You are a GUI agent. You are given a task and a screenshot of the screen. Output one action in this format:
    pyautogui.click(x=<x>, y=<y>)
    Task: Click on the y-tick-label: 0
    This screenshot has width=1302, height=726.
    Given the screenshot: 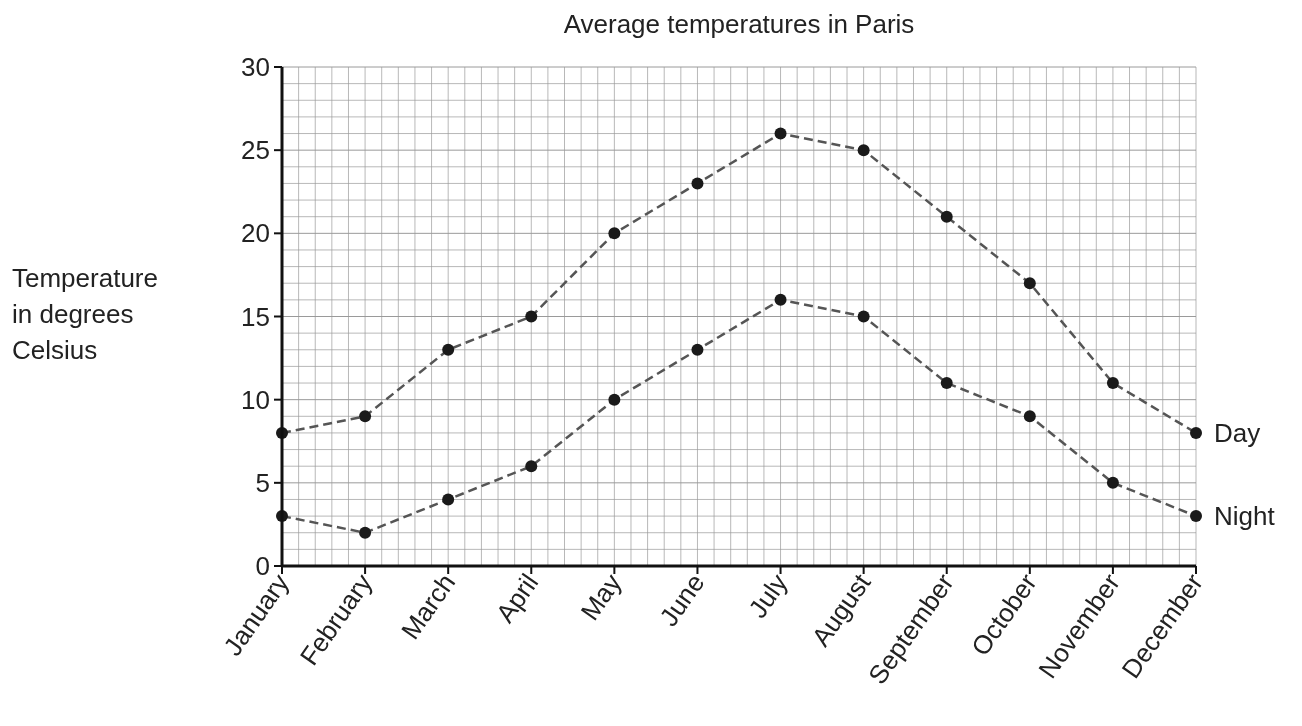 What is the action you would take?
    pyautogui.click(x=262, y=566)
    